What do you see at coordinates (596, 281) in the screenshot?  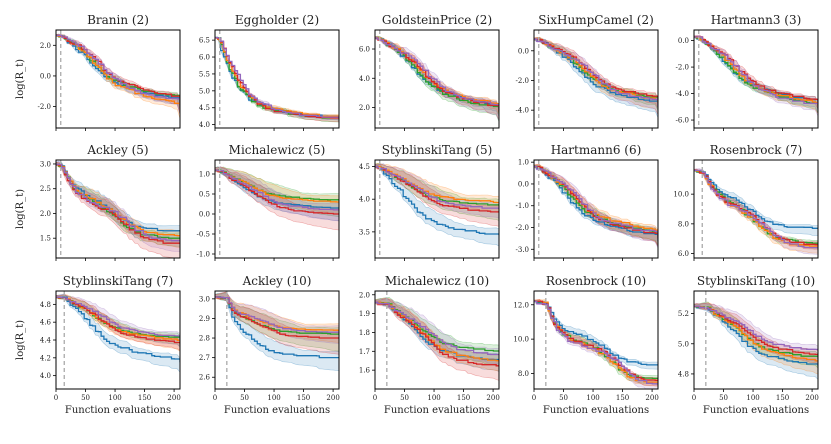 I see `subplot-title: Rosenbrock (10)` at bounding box center [596, 281].